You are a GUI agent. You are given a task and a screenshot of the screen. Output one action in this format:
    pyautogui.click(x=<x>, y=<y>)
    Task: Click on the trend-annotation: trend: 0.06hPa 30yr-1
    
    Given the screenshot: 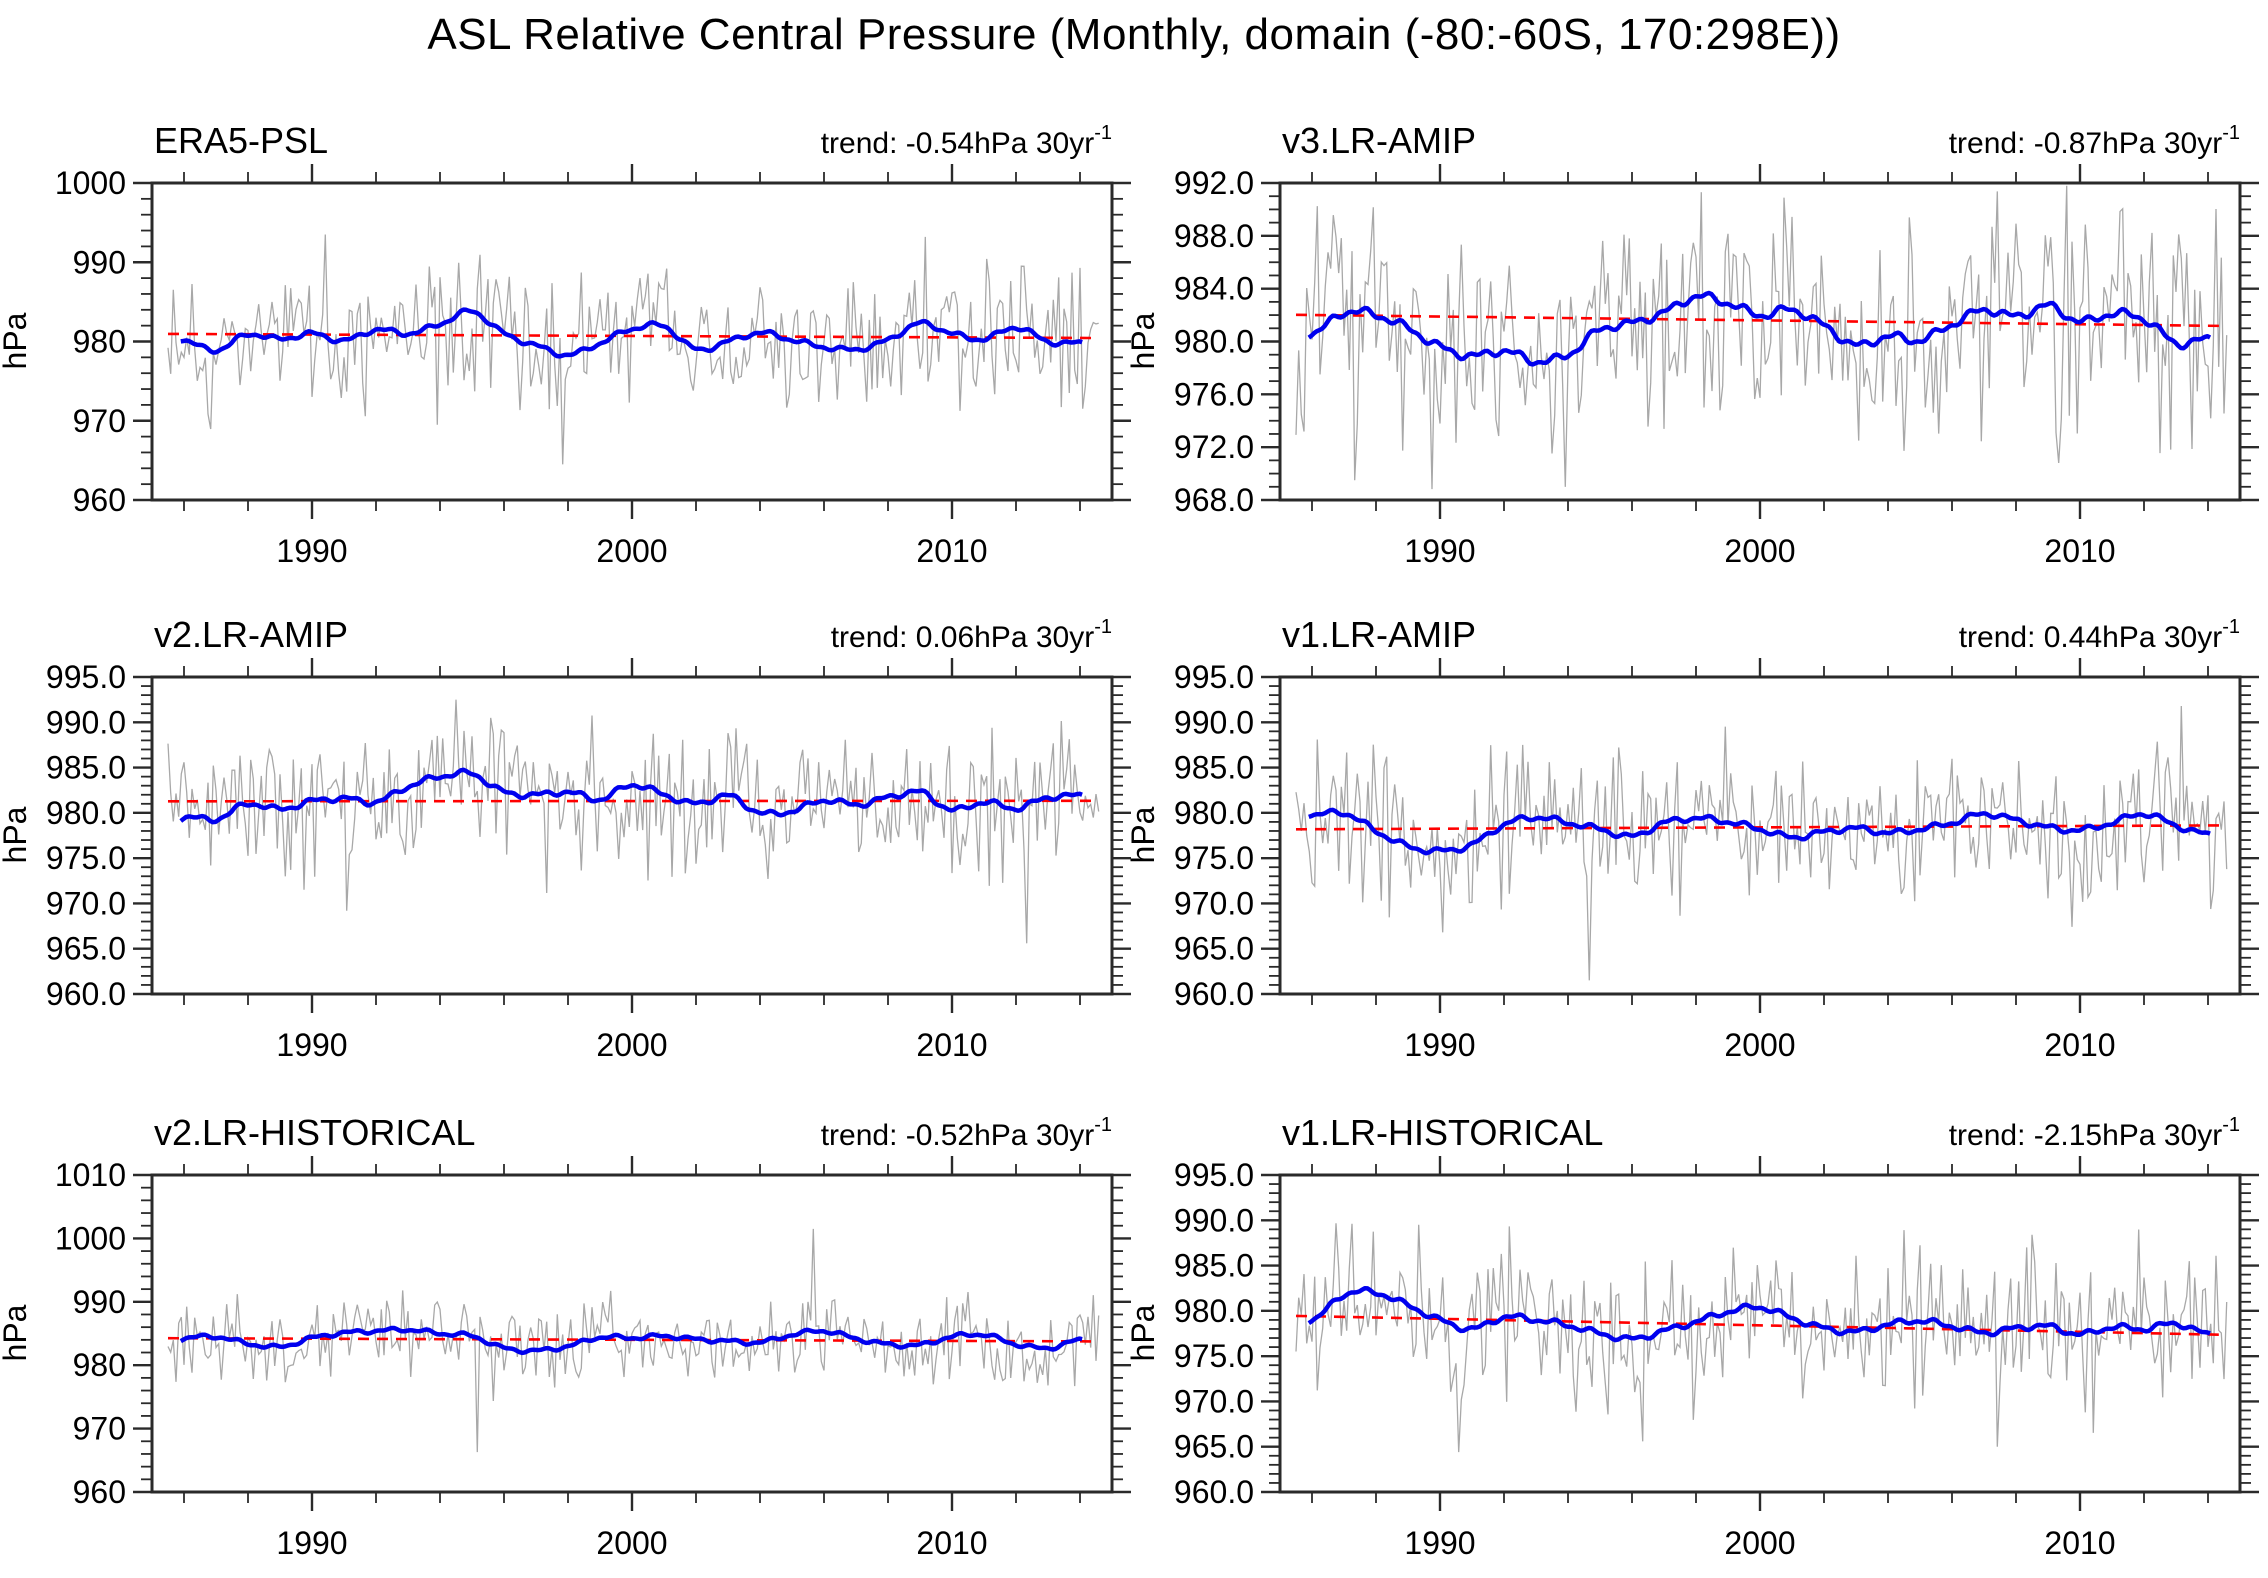 What is the action you would take?
    pyautogui.click(x=971, y=635)
    